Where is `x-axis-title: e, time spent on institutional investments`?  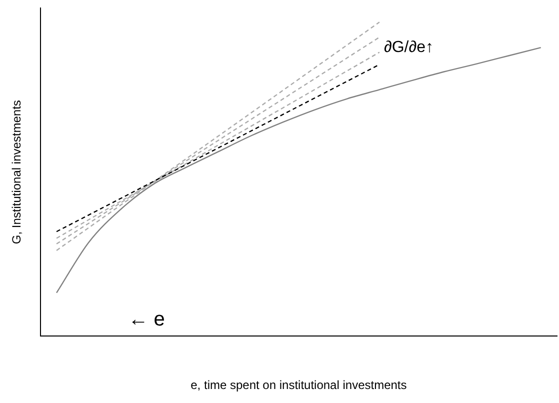
x-axis-title: e, time spent on institutional investments is located at coordinates (298, 385).